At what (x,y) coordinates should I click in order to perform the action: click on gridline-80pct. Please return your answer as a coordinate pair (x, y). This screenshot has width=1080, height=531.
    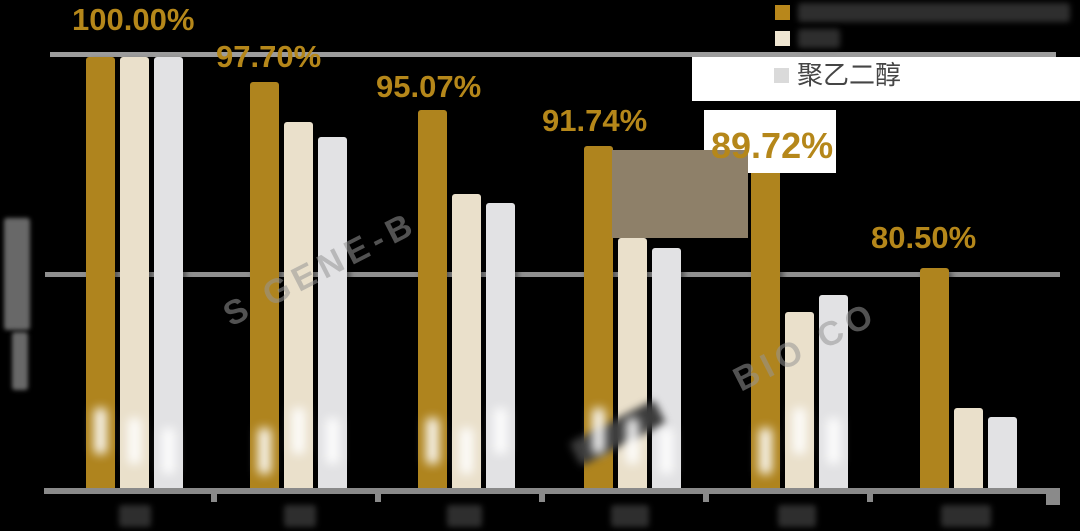
    Looking at the image, I should click on (552, 274).